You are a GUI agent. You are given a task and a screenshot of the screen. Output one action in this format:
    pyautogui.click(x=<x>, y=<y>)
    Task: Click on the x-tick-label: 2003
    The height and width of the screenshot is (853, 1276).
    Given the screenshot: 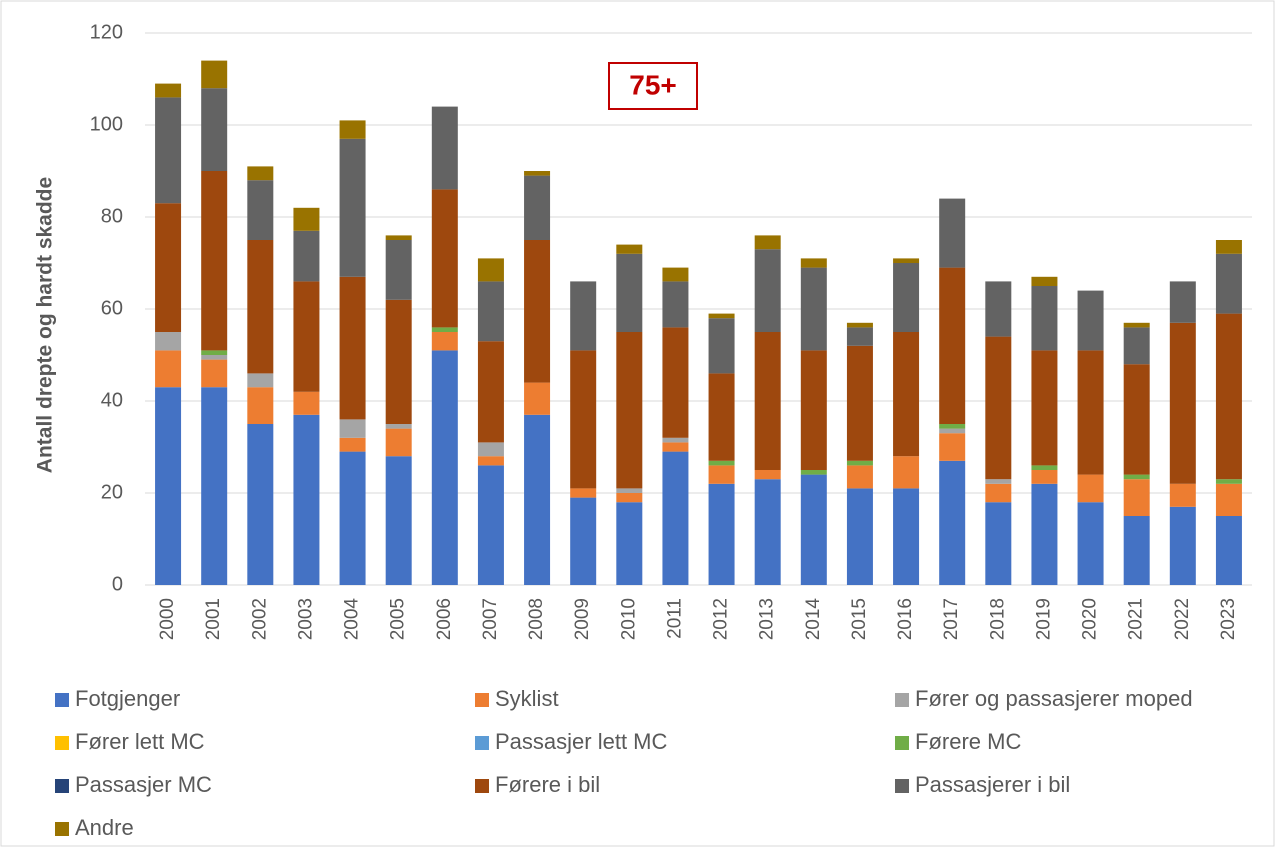 What is the action you would take?
    pyautogui.click(x=305, y=619)
    